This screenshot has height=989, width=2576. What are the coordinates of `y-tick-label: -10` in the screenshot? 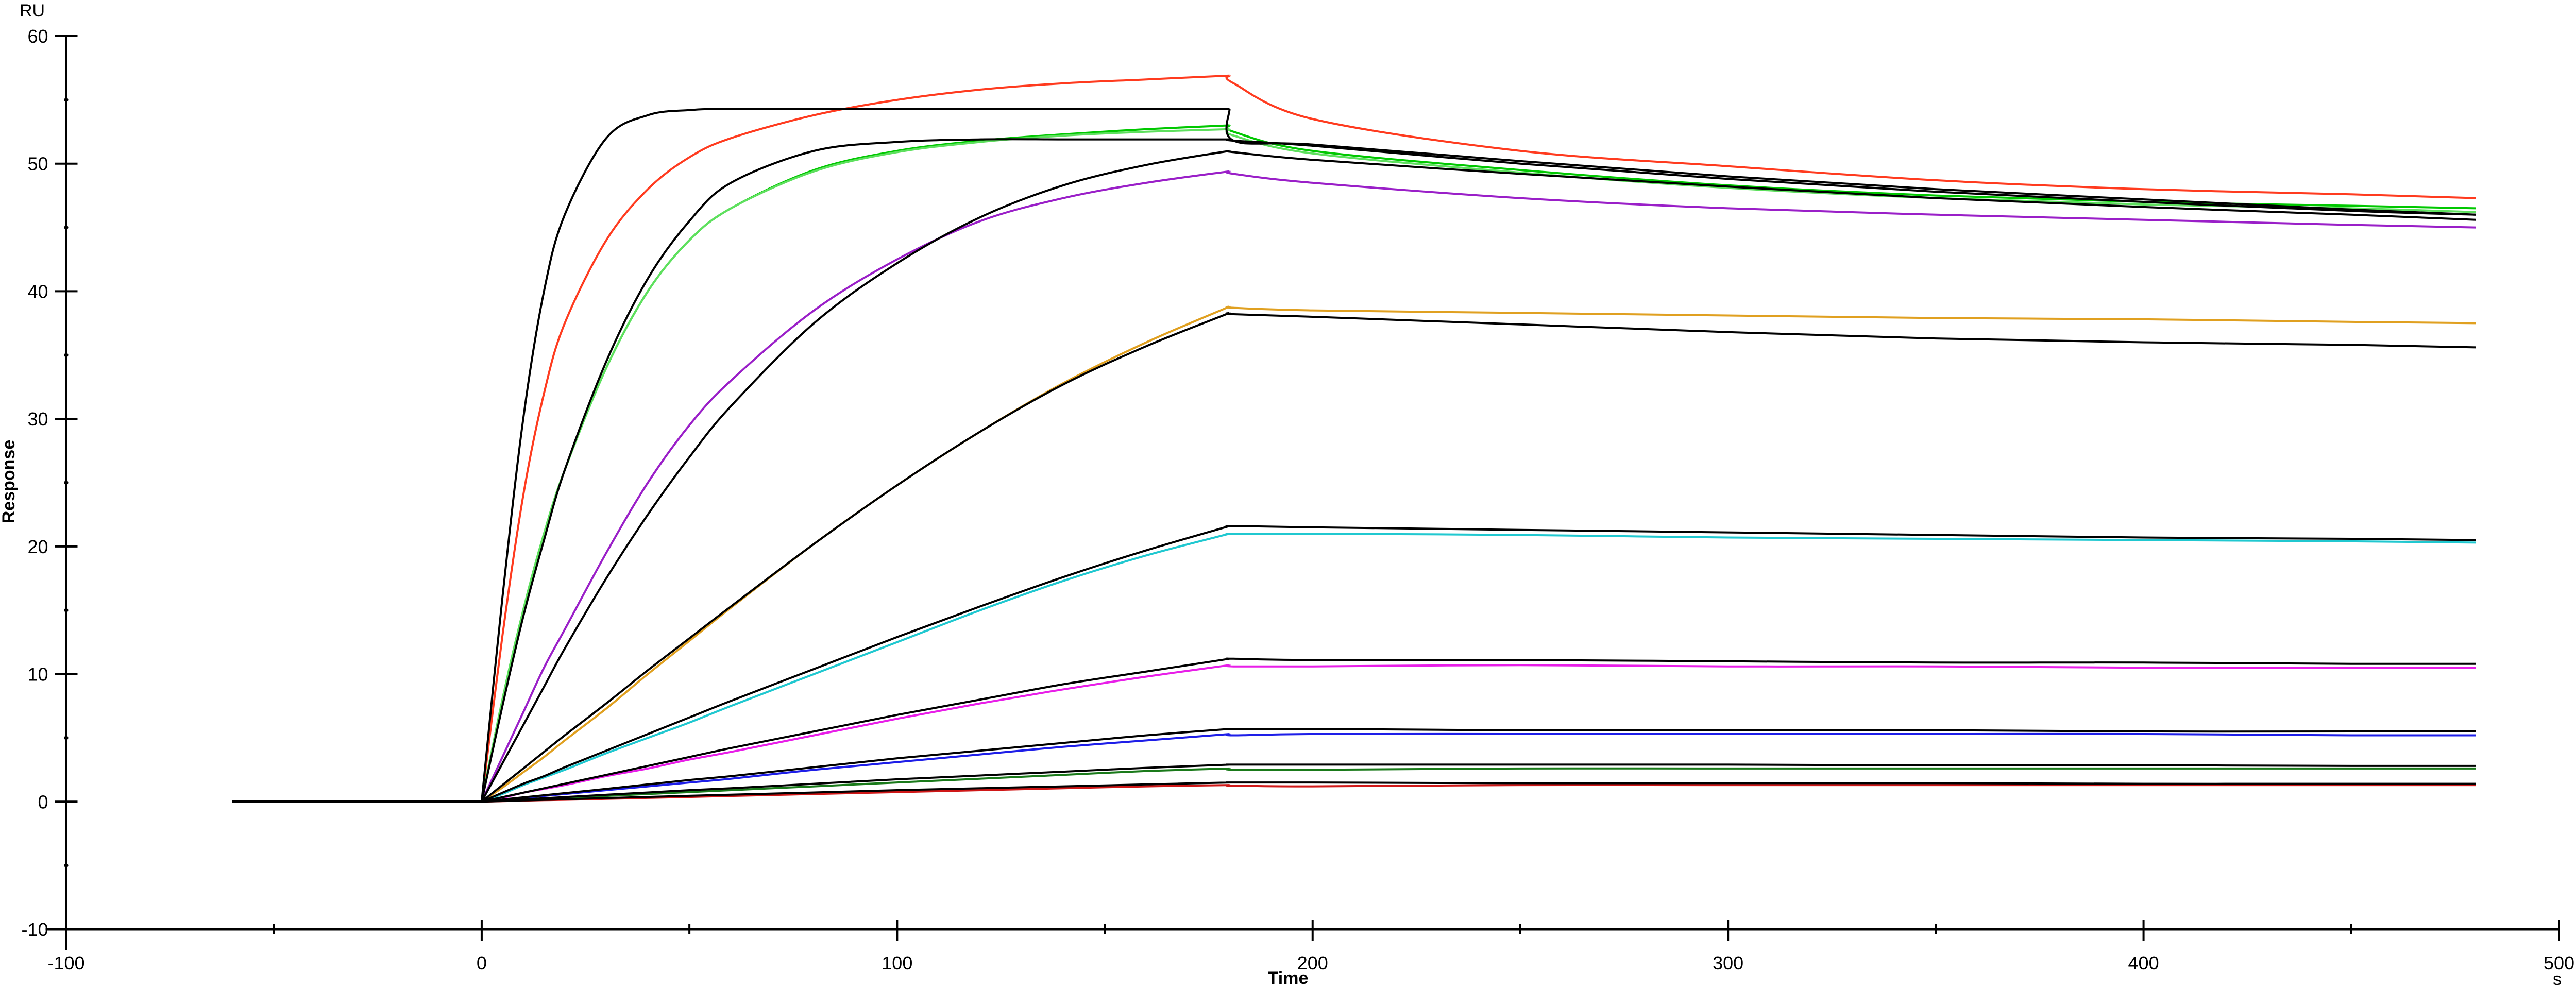 It's located at (35, 929).